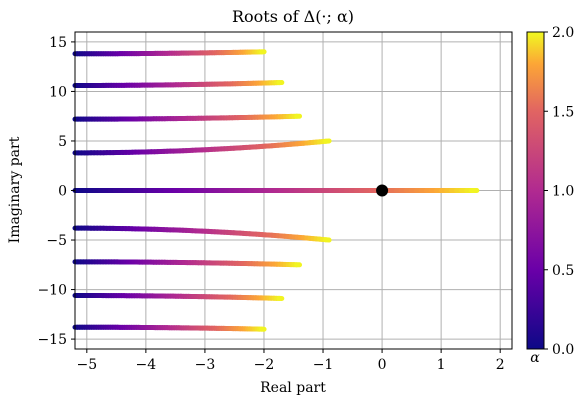  I want to click on colorbar-tick-label: 2.0, so click(563, 33).